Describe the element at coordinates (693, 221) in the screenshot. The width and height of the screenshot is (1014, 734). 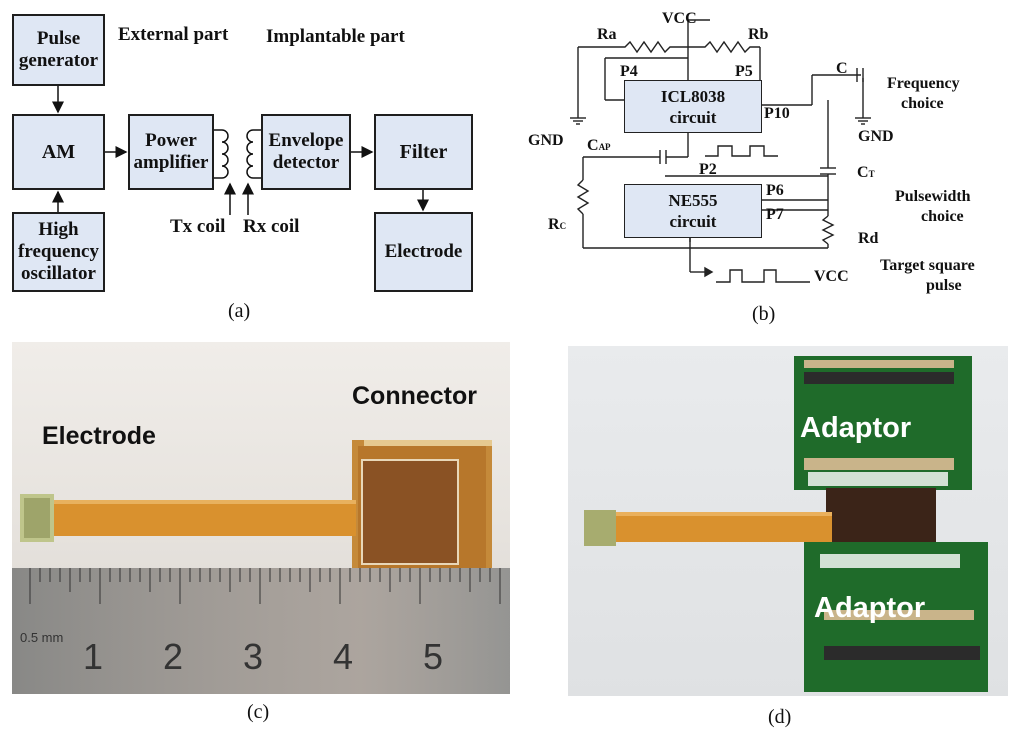
I see `ne-line-2: circuit` at that location.